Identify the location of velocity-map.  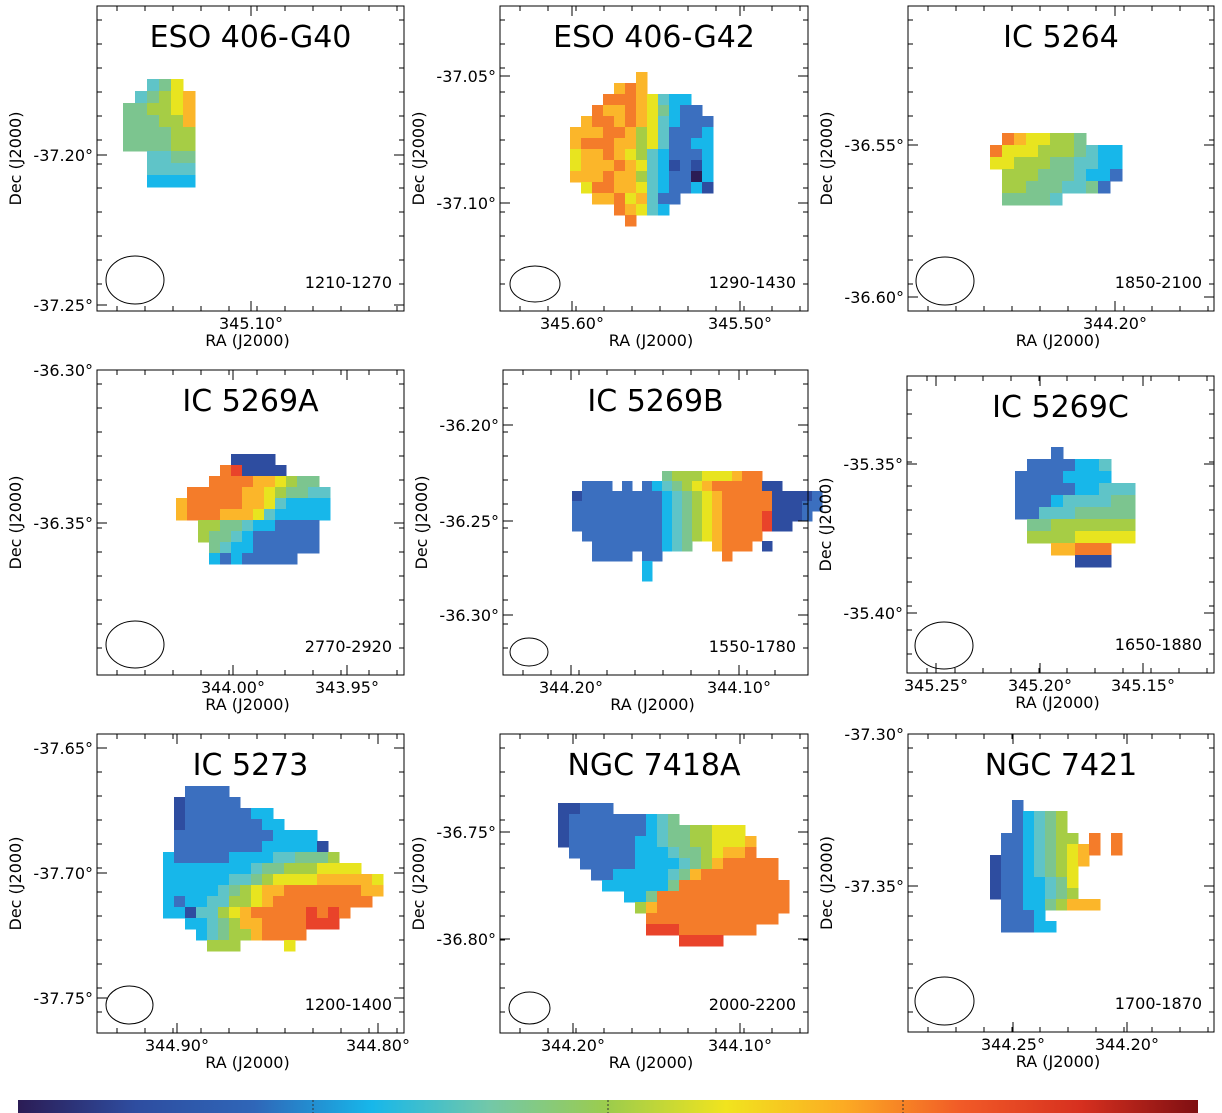
(273, 869).